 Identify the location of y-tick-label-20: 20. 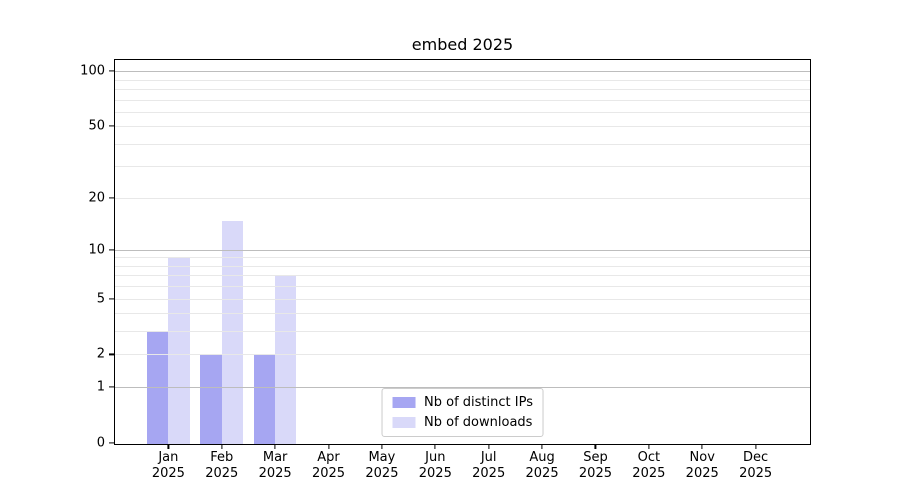
(96, 198).